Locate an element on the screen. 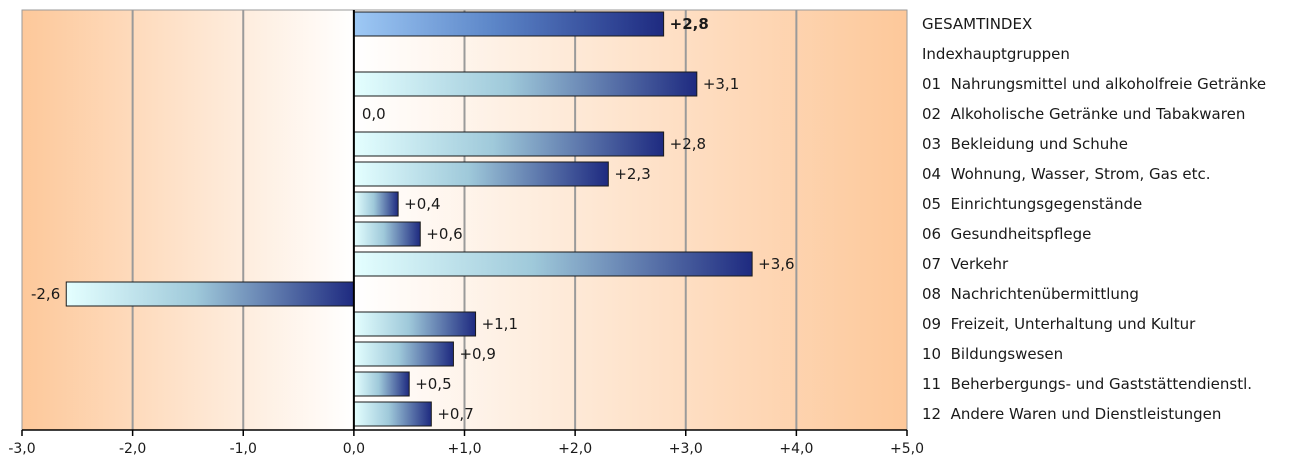 The image size is (1301, 473). category-label: Indexhauptgruppen is located at coordinates (996, 54).